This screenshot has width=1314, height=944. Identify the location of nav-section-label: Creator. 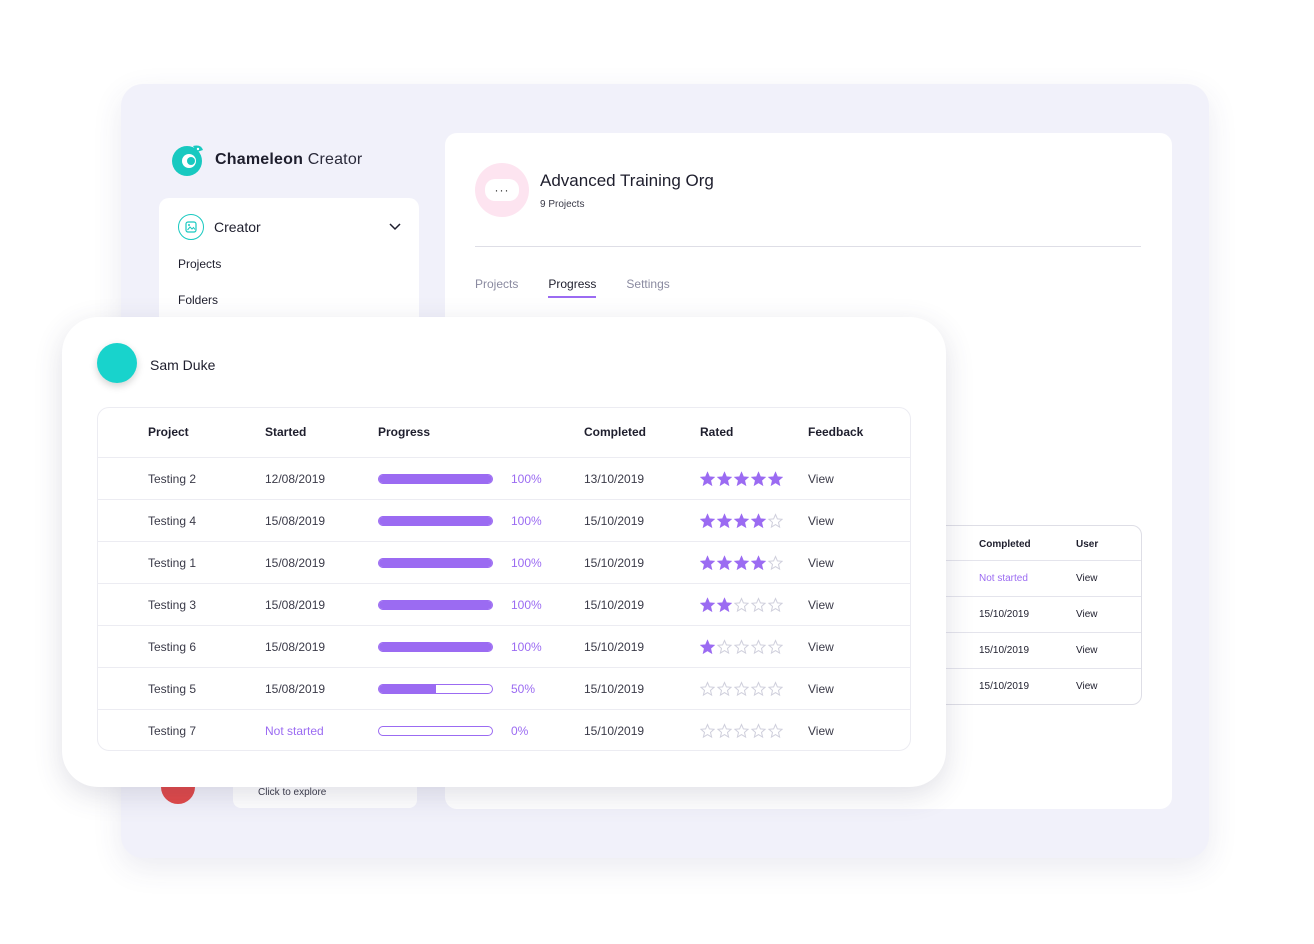
(237, 227).